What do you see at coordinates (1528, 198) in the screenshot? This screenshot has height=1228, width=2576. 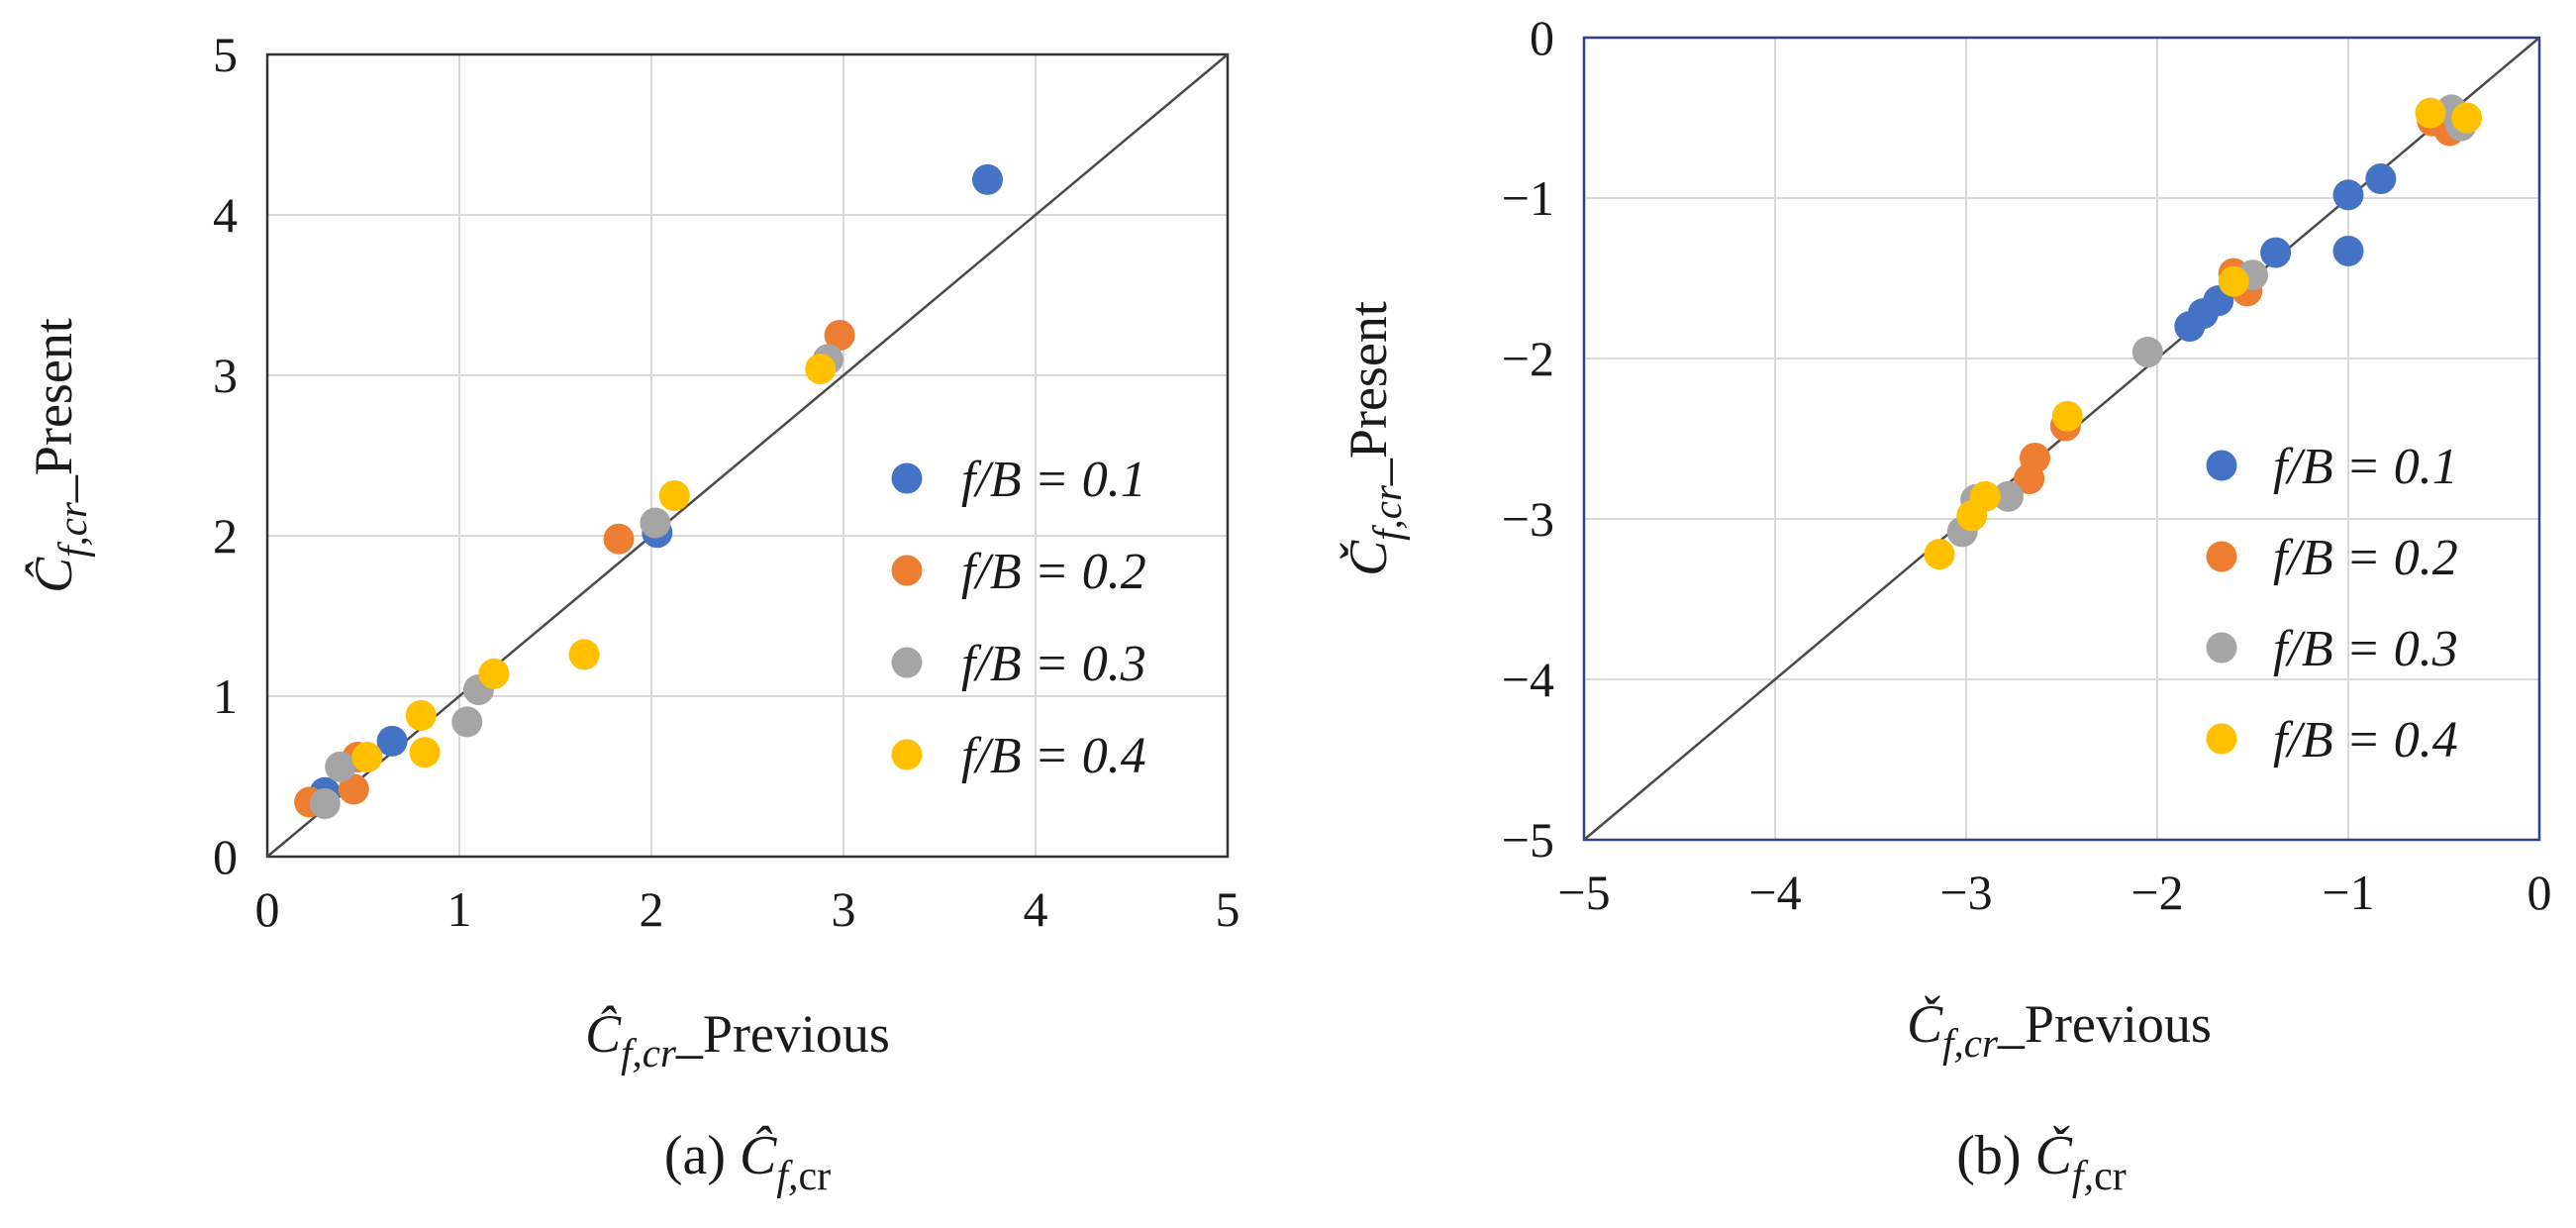 I see `y-tick-label: −1` at bounding box center [1528, 198].